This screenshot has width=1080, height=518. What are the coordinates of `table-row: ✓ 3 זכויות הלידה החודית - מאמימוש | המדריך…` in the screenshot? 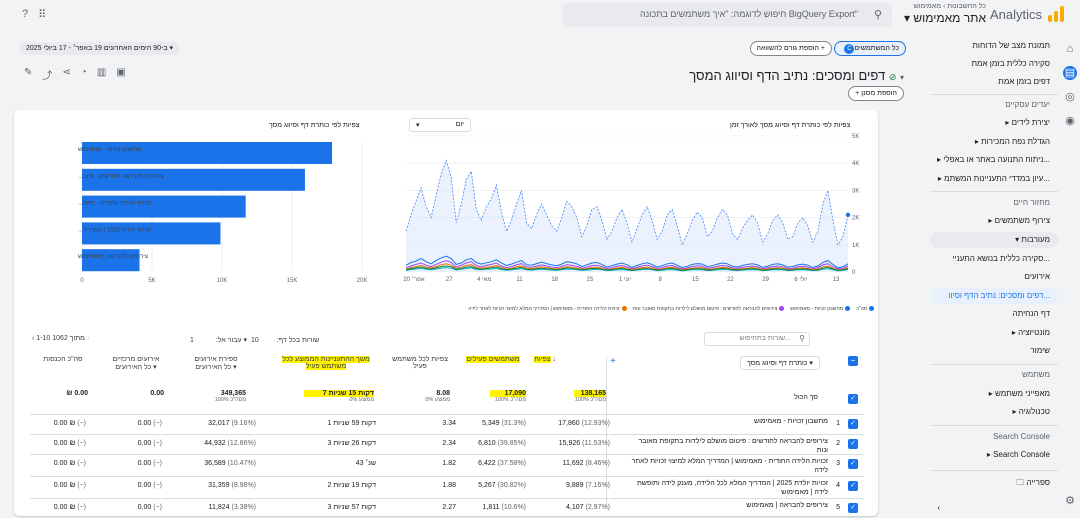 It's located at (447, 464).